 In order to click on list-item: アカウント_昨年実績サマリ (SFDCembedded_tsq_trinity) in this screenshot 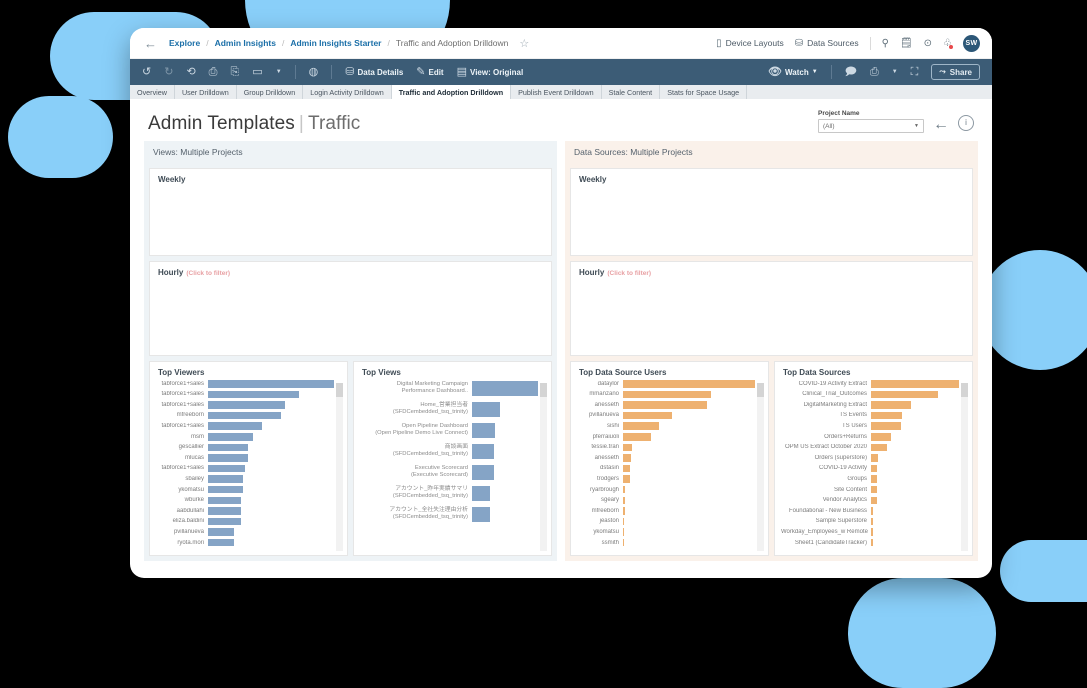, I will do `click(449, 493)`.